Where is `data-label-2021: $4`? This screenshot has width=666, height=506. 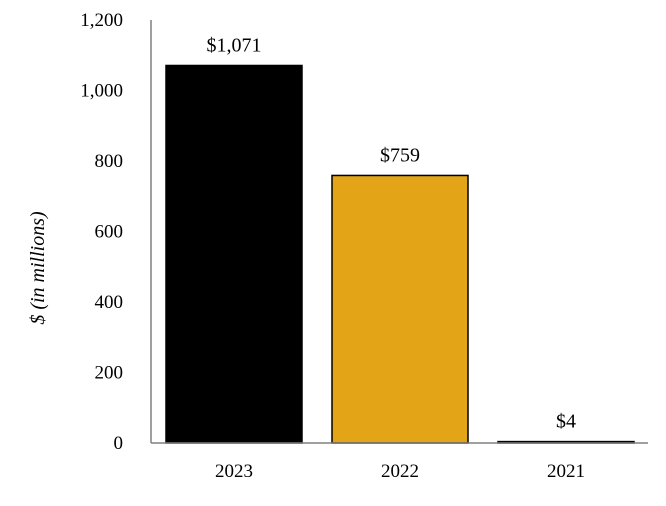
data-label-2021: $4 is located at coordinates (566, 422).